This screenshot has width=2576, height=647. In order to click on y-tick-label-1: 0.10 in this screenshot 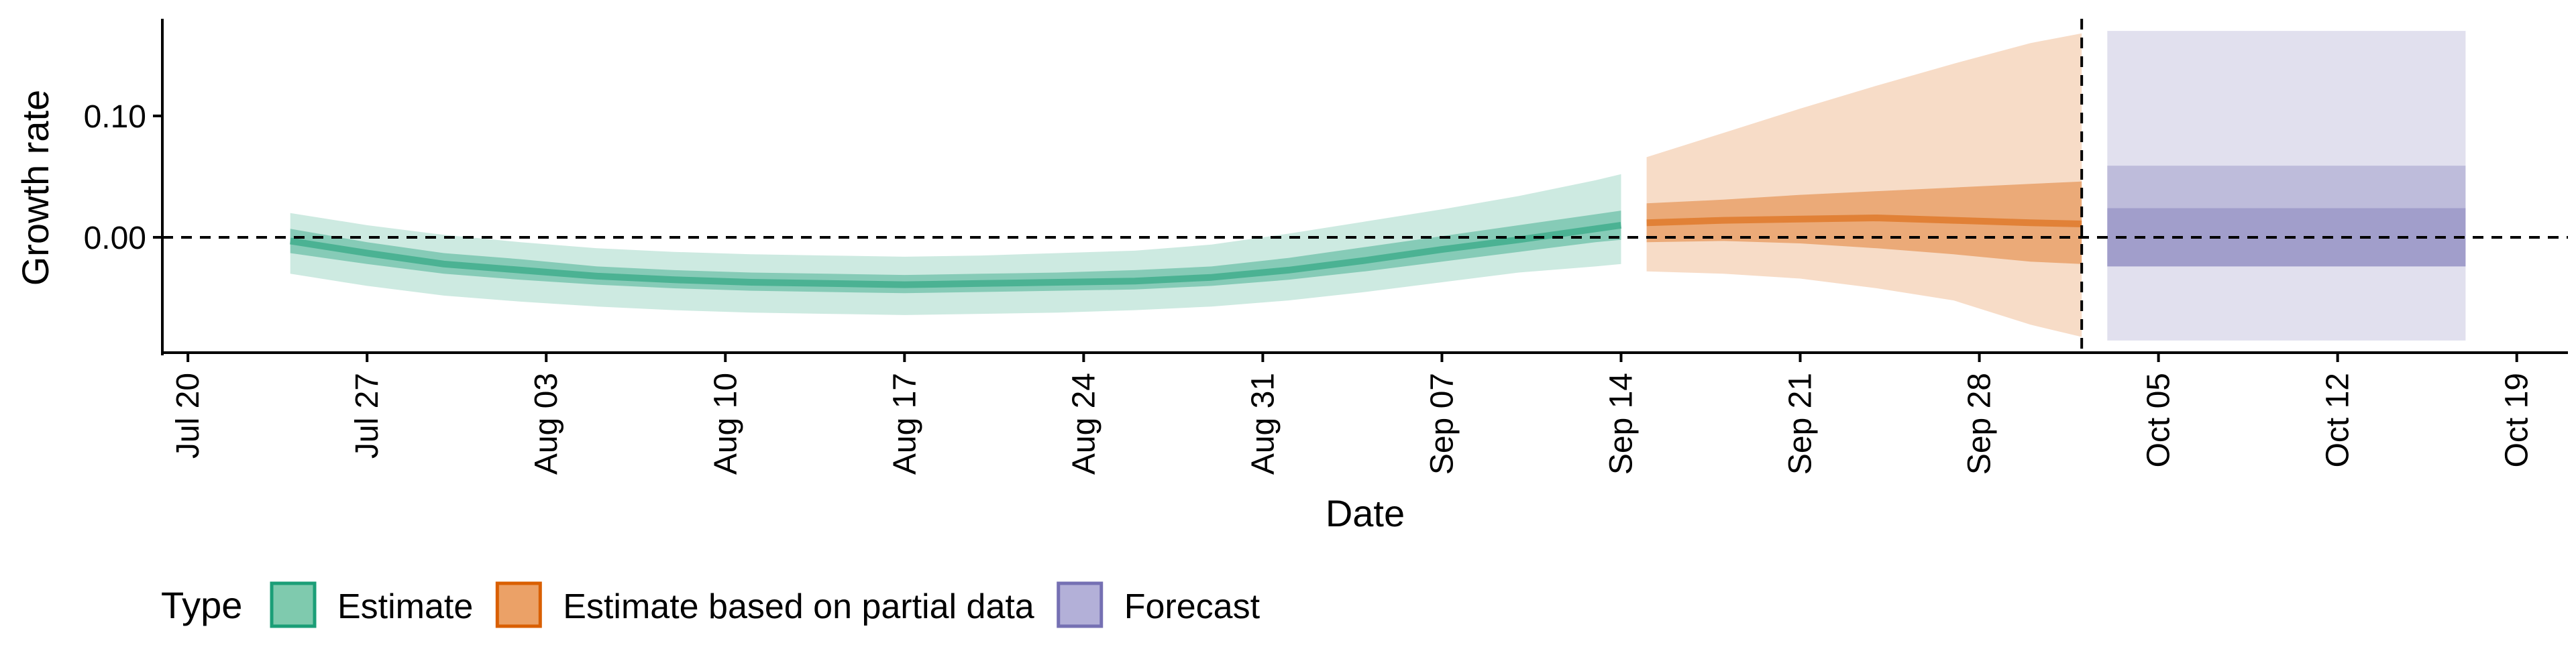, I will do `click(115, 117)`.